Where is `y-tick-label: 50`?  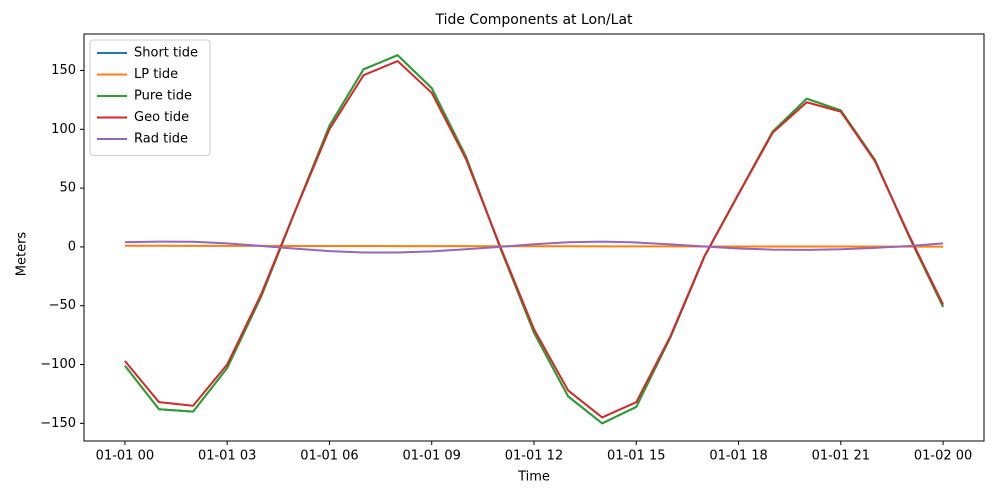
y-tick-label: 50 is located at coordinates (67, 188).